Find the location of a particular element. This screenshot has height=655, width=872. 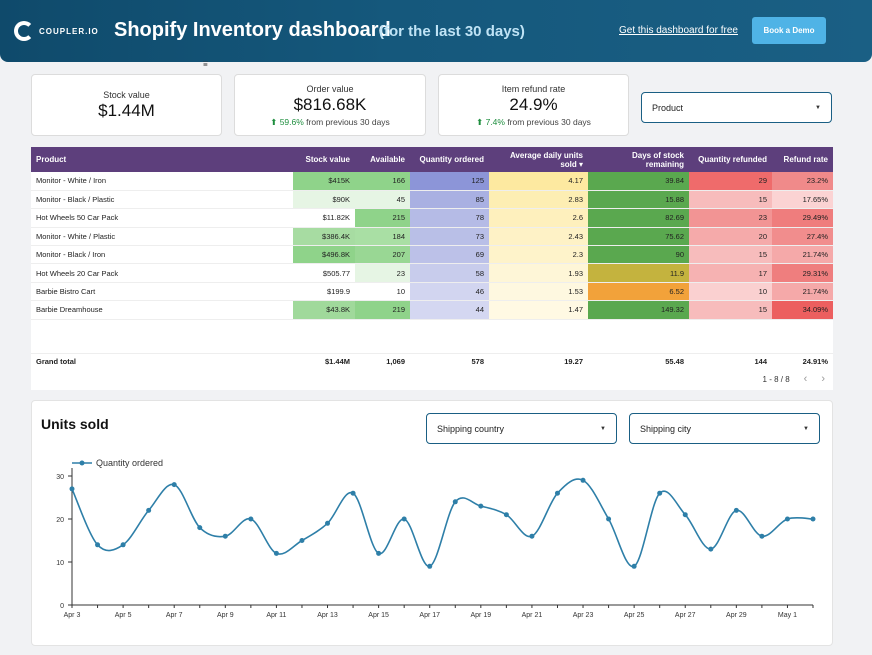

y-tick-label: 0 is located at coordinates (62, 606).